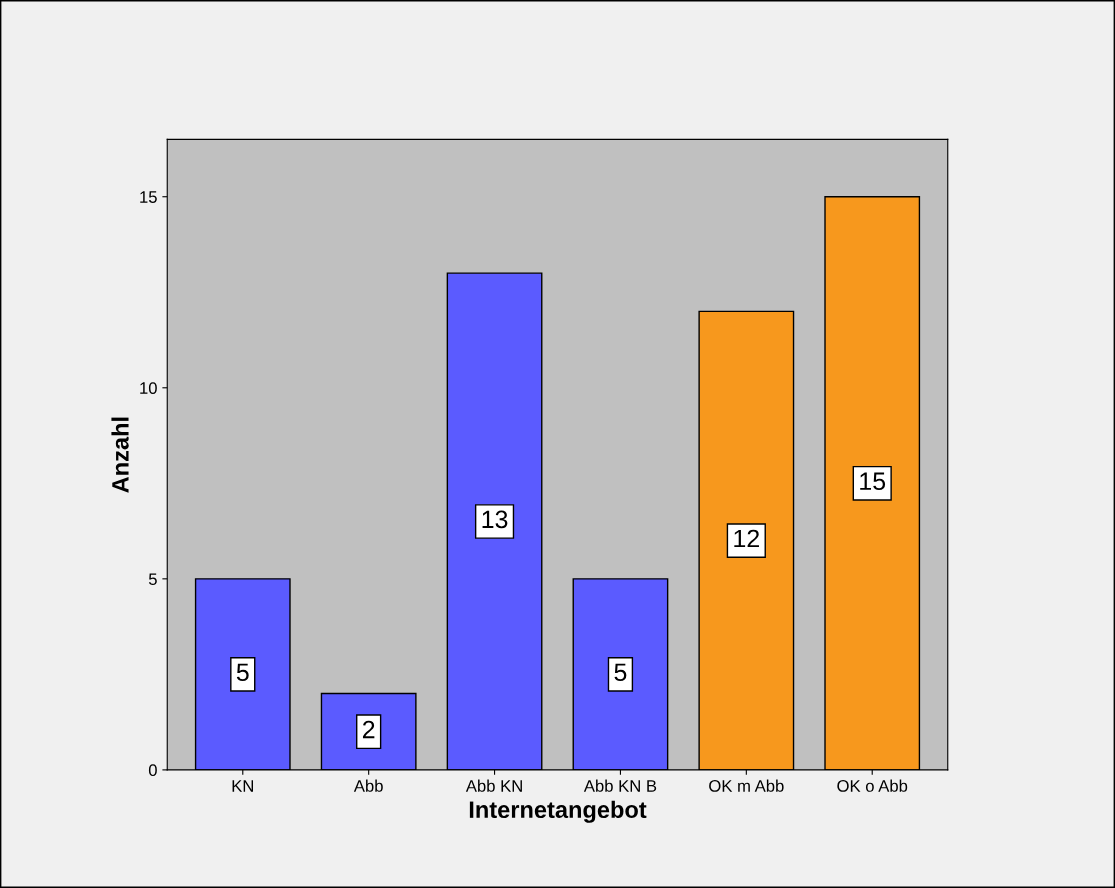 The image size is (1115, 888). Describe the element at coordinates (152, 579) in the screenshot. I see `y-tick-label: 5` at that location.